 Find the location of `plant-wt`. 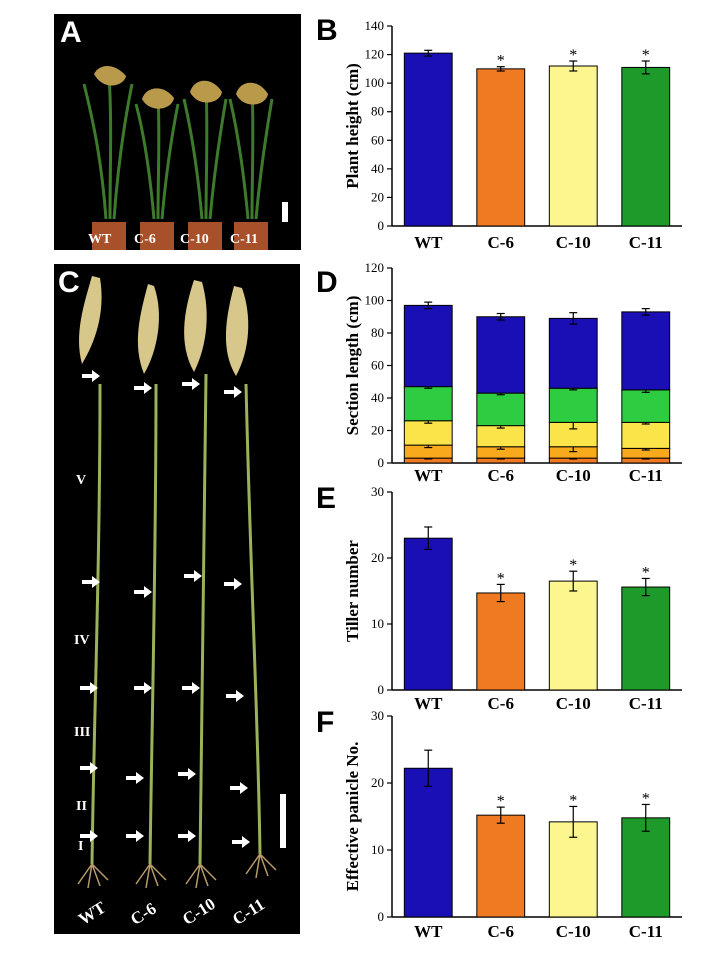

plant-wt is located at coordinates (108, 143).